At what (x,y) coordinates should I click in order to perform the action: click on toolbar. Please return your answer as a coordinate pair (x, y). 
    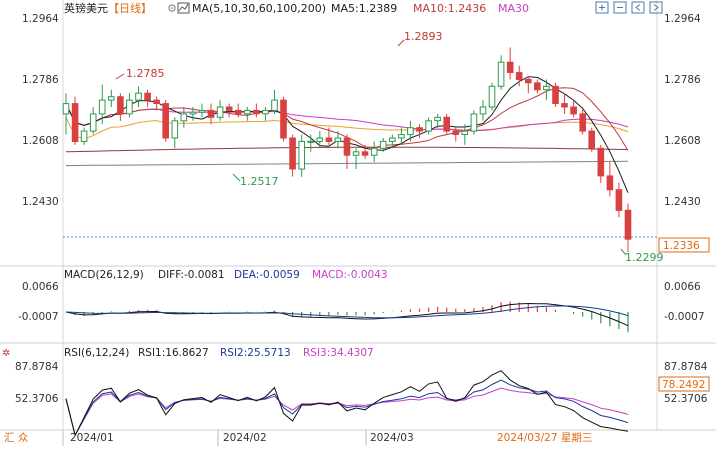
    Looking at the image, I should click on (629, 7).